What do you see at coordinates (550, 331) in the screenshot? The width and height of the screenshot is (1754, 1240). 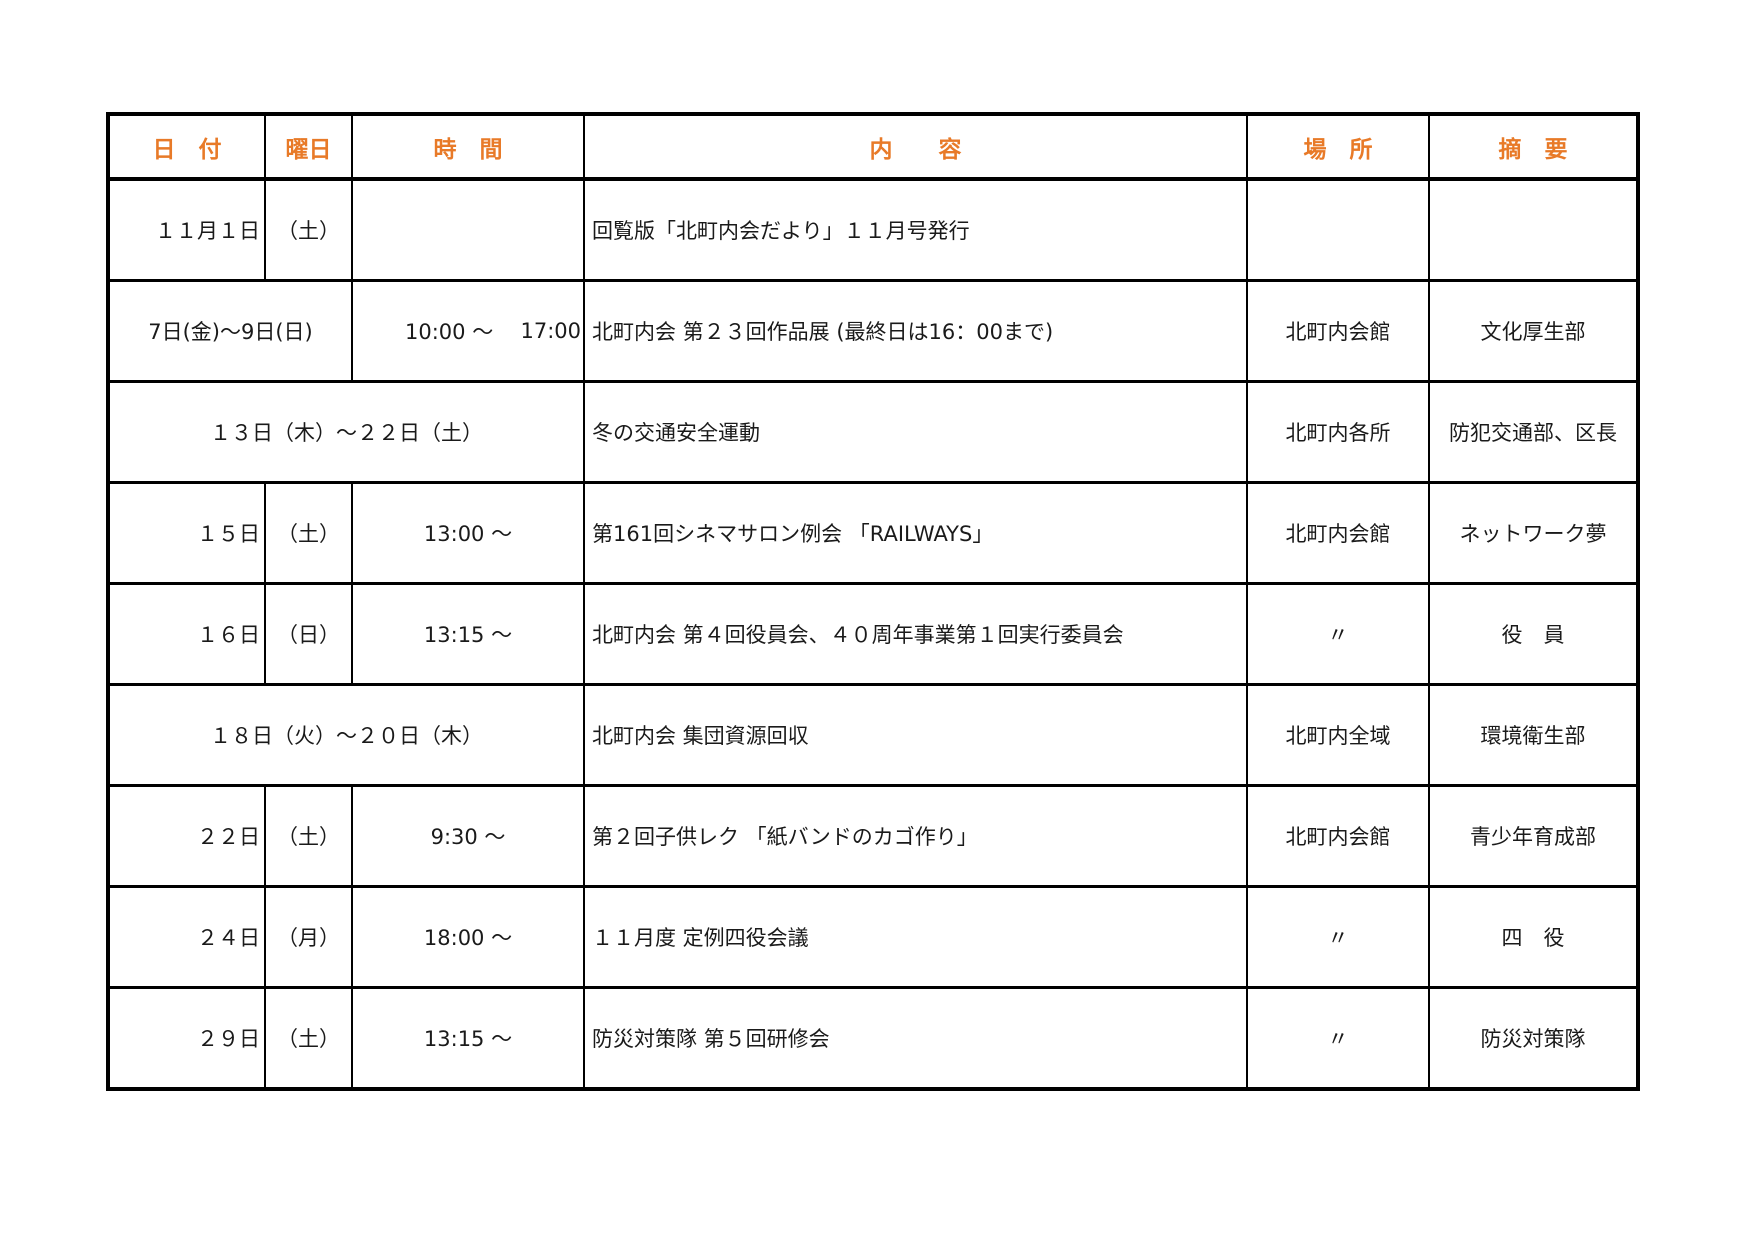 I see `time-end: 17:00` at bounding box center [550, 331].